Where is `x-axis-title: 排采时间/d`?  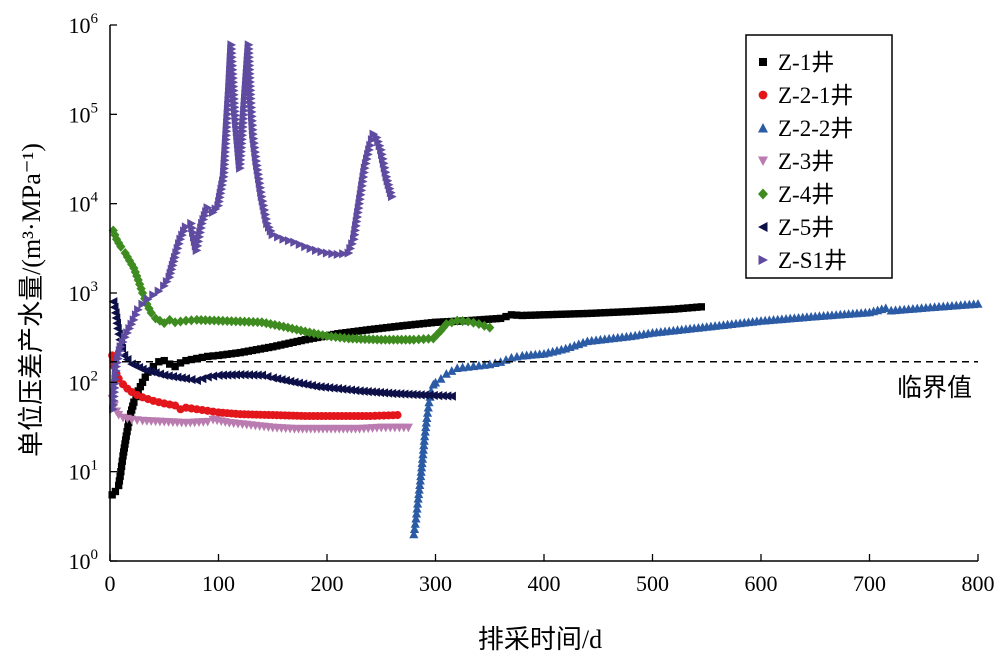 x-axis-title: 排采时间/d is located at coordinates (540, 639).